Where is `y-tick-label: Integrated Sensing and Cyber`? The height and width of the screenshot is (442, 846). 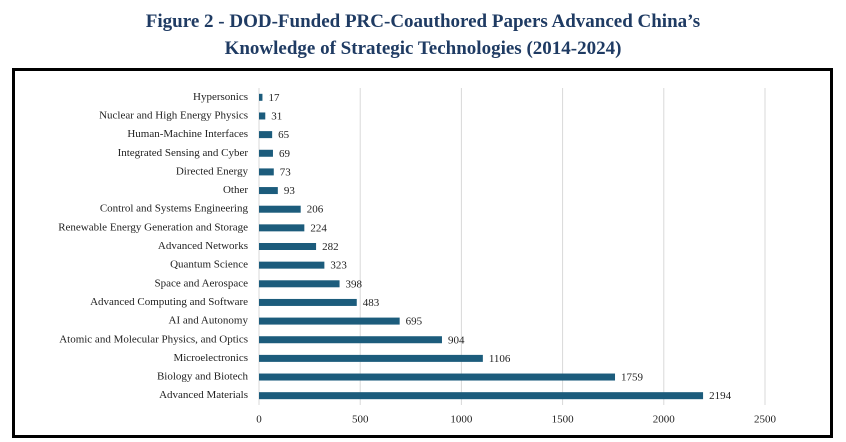 y-tick-label: Integrated Sensing and Cyber is located at coordinates (183, 153).